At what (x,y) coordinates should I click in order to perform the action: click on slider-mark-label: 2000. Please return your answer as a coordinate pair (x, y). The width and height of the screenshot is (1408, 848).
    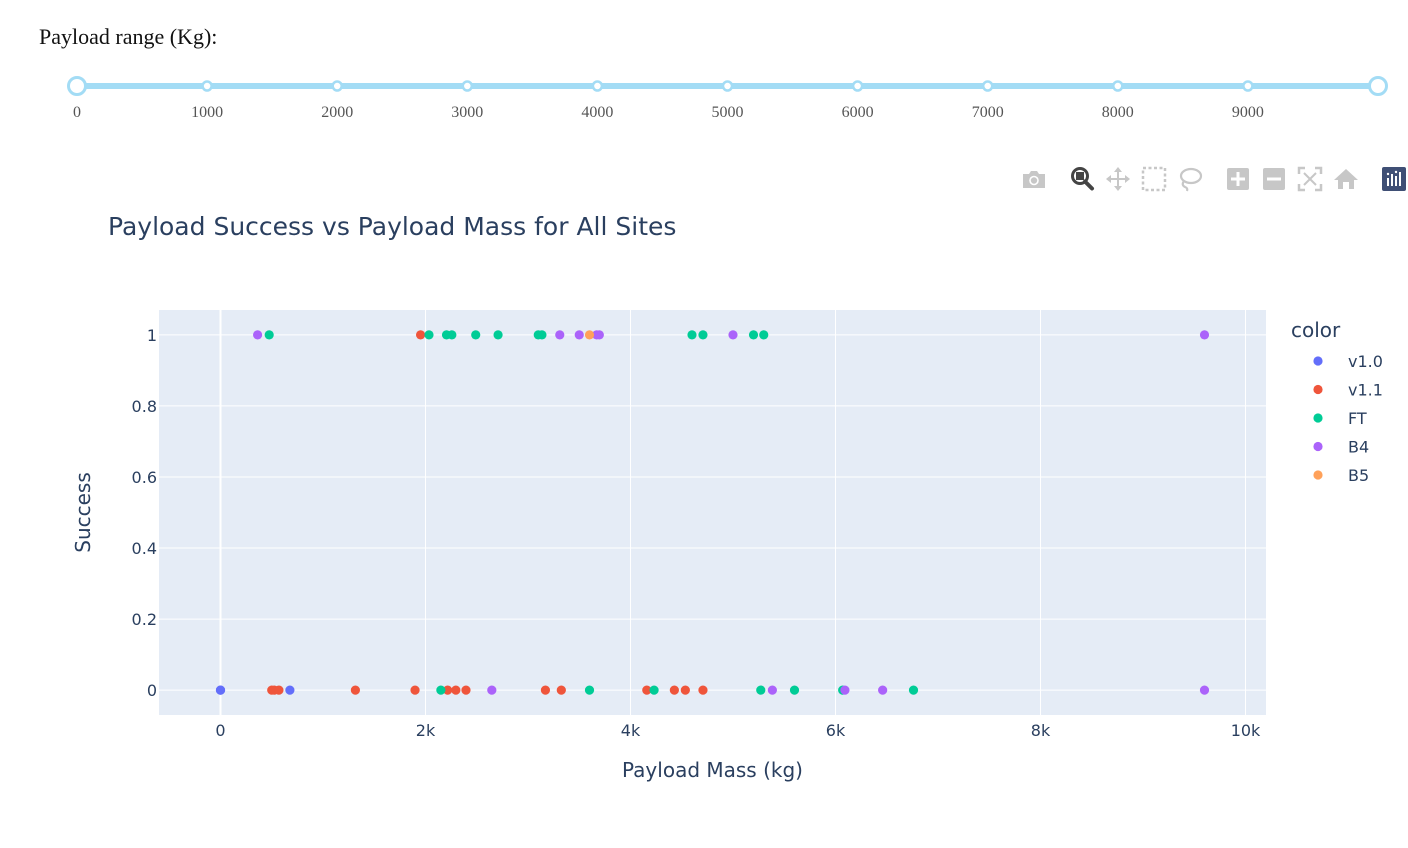
    Looking at the image, I should click on (337, 112).